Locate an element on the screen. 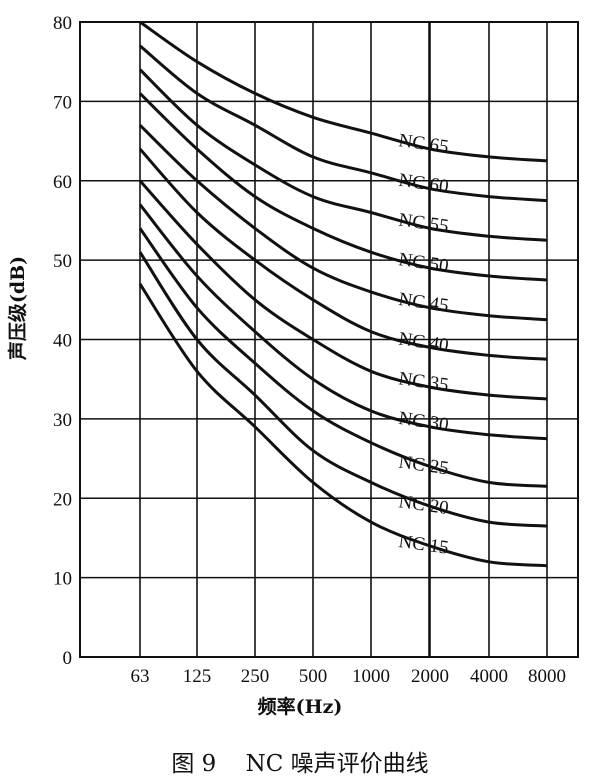 This screenshot has height=781, width=600. curve-label: NC 60 is located at coordinates (423, 184).